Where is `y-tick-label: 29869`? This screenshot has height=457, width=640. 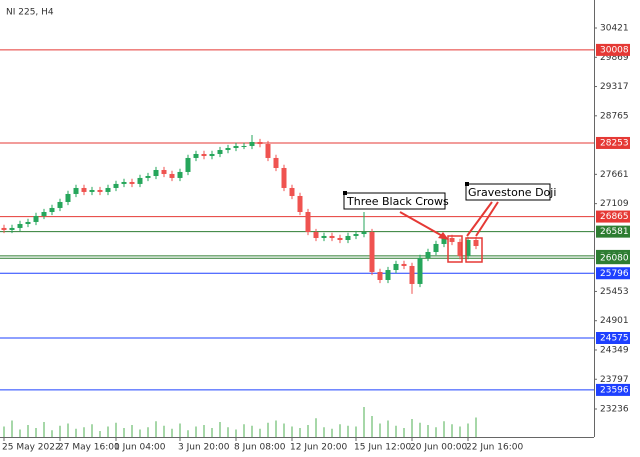
y-tick-label: 29869 is located at coordinates (614, 58).